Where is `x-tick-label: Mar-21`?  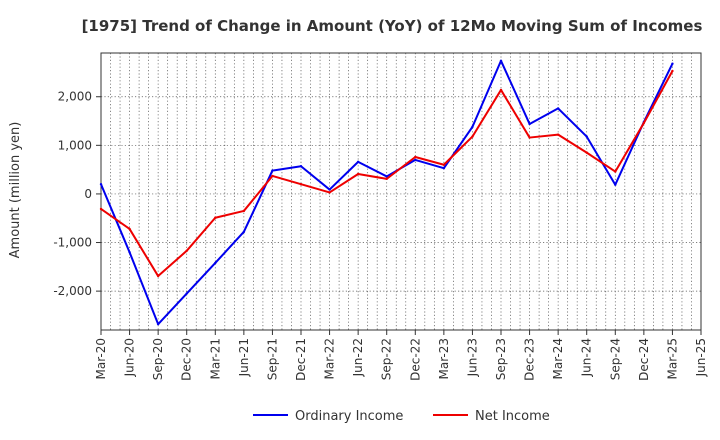 x-tick-label: Mar-21 is located at coordinates (215, 358).